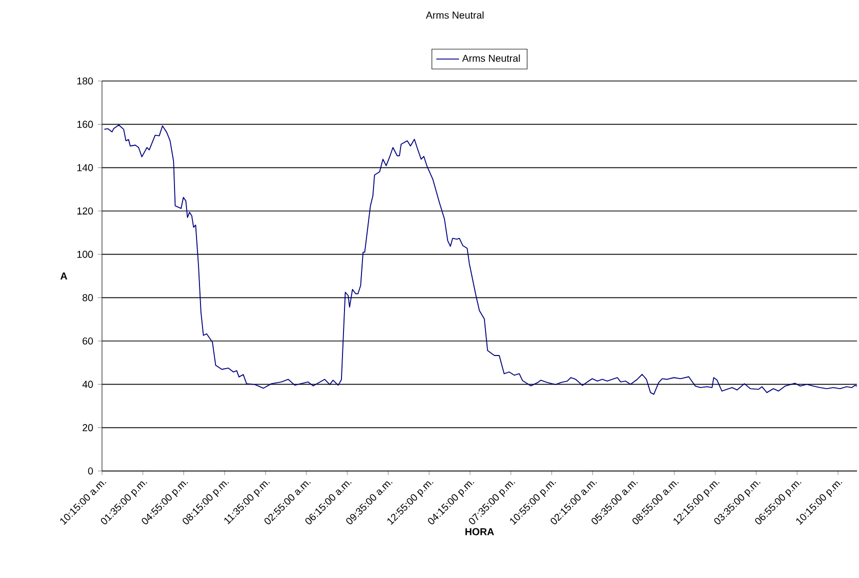  I want to click on y-tick-label: 160, so click(85, 124).